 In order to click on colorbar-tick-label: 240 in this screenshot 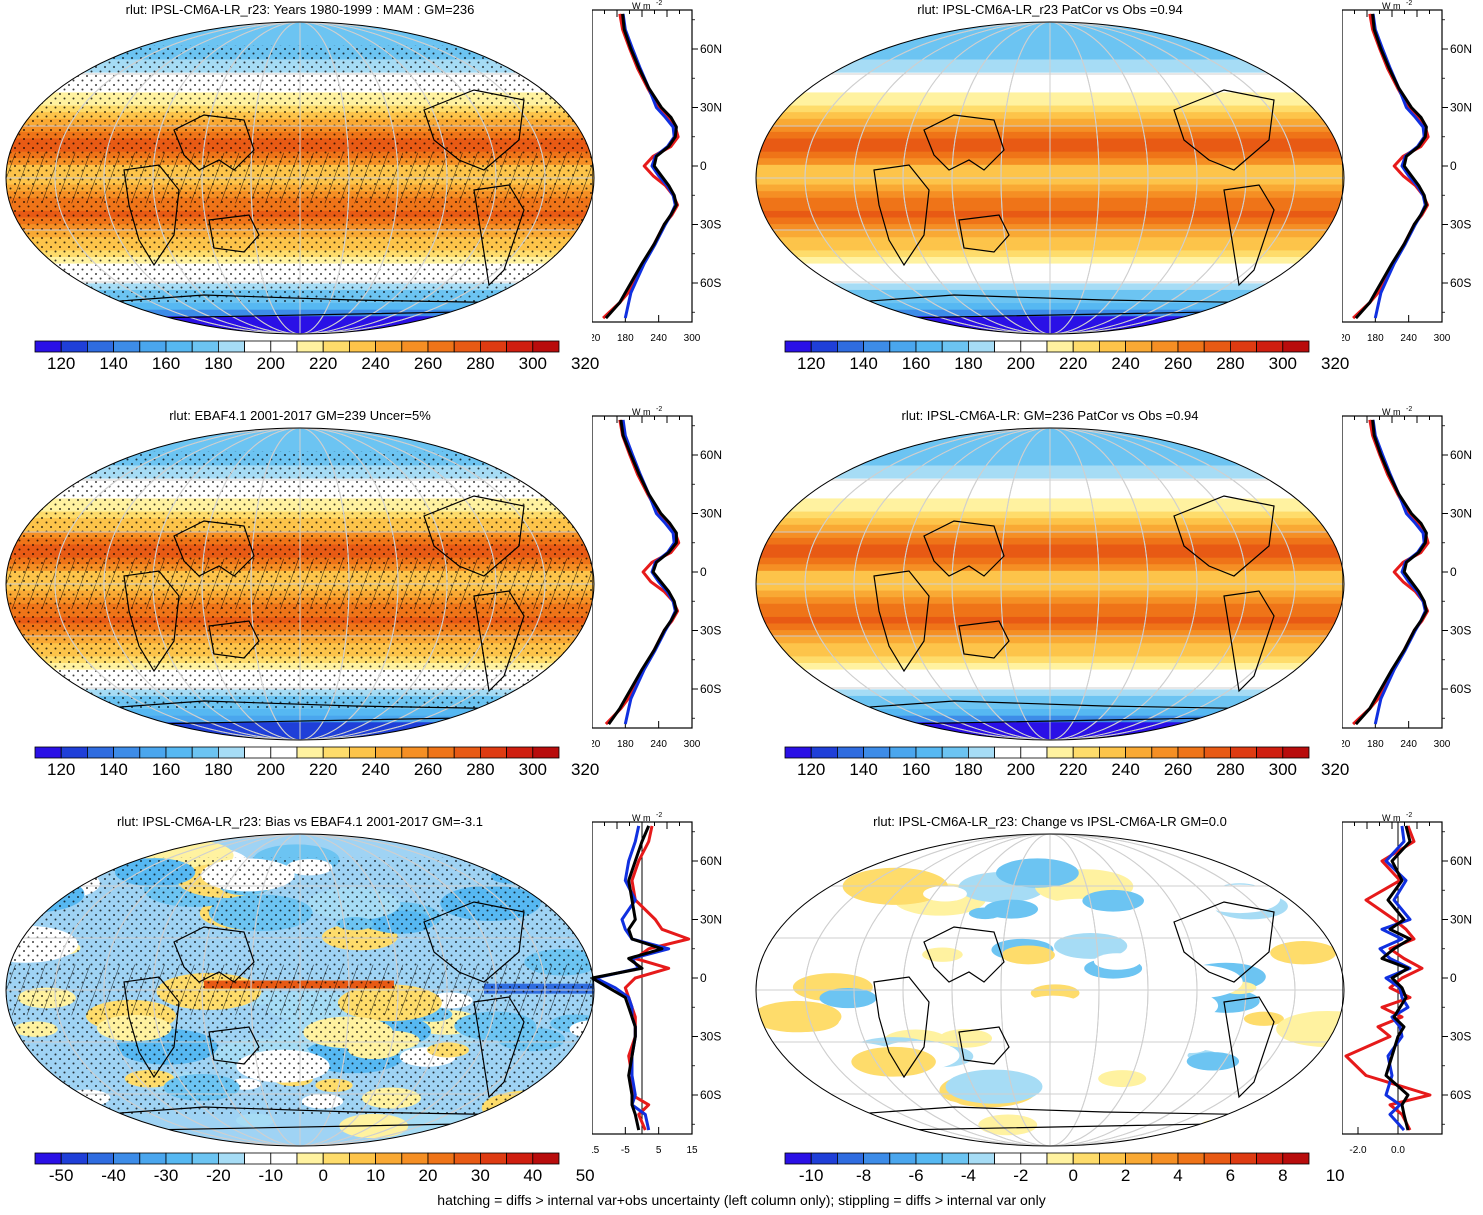, I will do `click(1125, 363)`.